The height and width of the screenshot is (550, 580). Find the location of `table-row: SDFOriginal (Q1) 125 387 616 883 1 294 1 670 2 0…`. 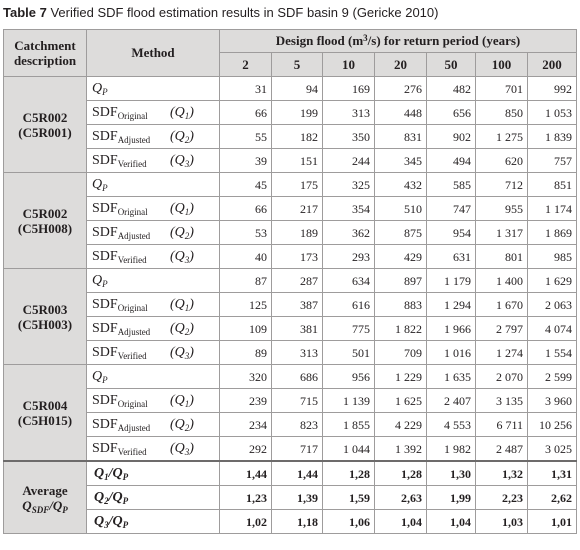

table-row: SDFOriginal (Q1) 125 387 616 883 1 294 1 670 2 0… is located at coordinates (291, 304).